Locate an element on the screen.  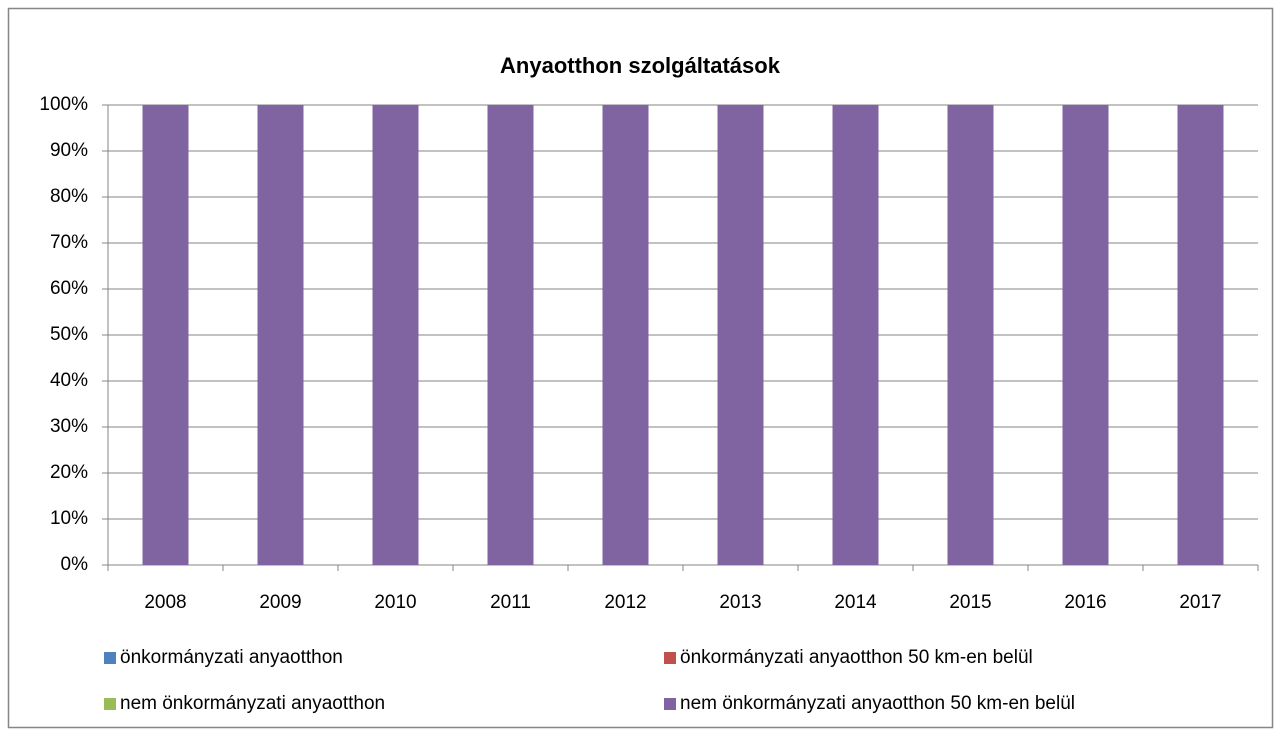
x-tick-label: 2015 is located at coordinates (970, 602).